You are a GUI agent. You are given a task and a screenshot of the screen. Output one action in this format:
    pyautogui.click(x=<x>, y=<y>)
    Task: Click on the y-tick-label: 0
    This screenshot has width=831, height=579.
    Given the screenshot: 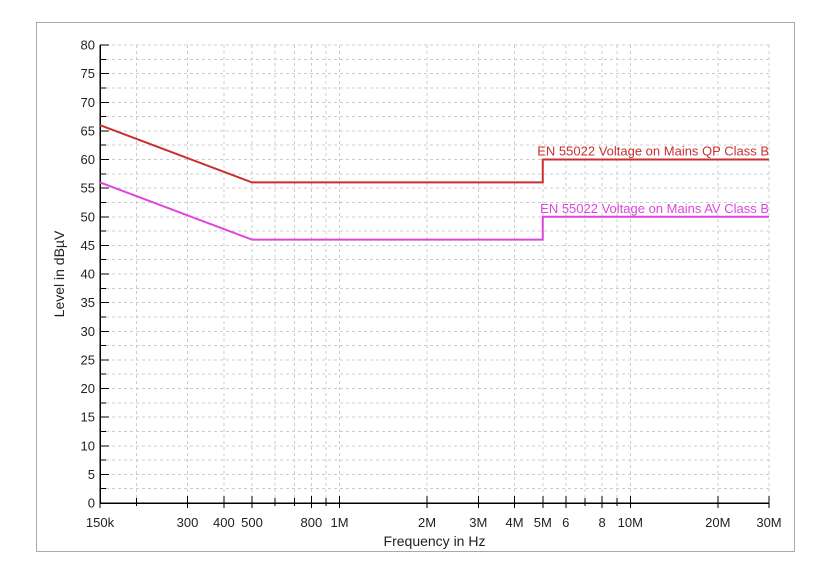 What is the action you would take?
    pyautogui.click(x=91, y=503)
    